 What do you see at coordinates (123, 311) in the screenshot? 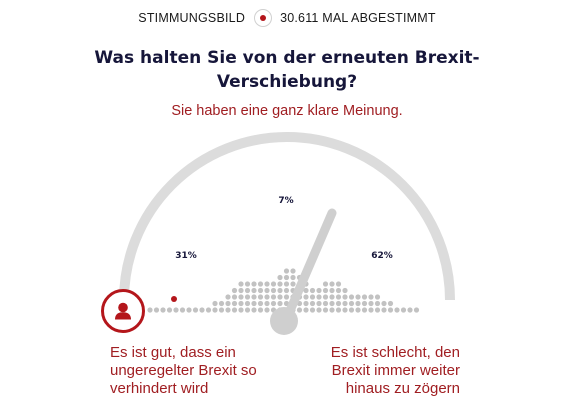
I see `user-avatar` at bounding box center [123, 311].